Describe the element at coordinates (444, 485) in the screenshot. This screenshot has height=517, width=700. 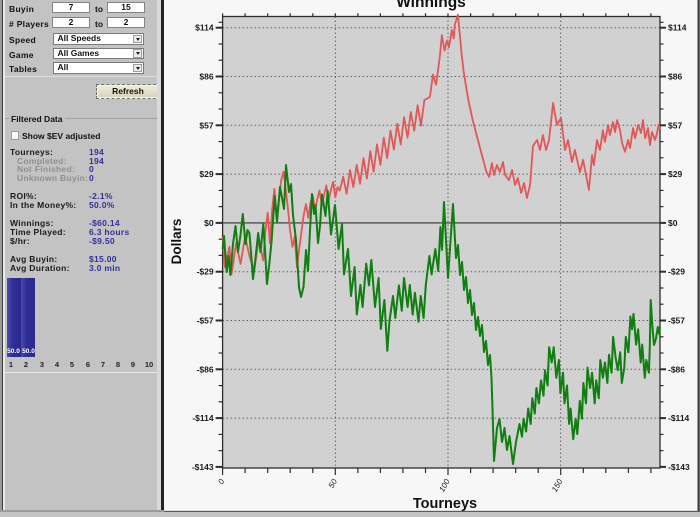
I see `svg-text: 100` at that location.